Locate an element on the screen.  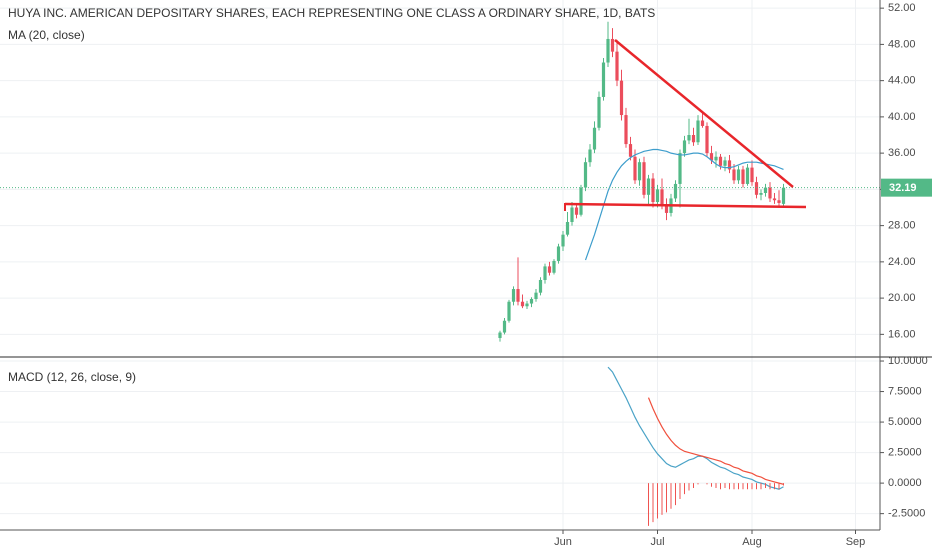
legend-entry: MA (20, close) is located at coordinates (46, 35).